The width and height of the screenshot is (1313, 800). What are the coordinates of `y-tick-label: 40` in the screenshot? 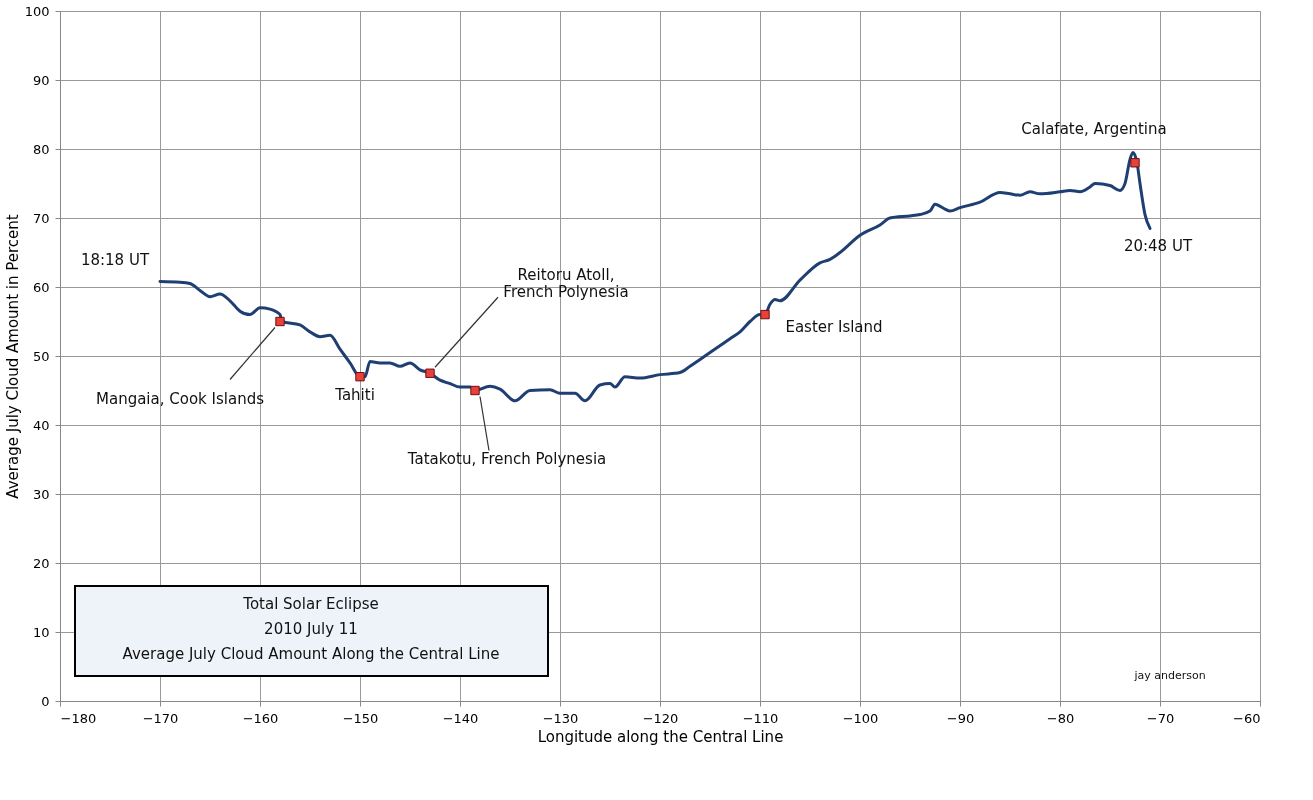 It's located at (41, 425).